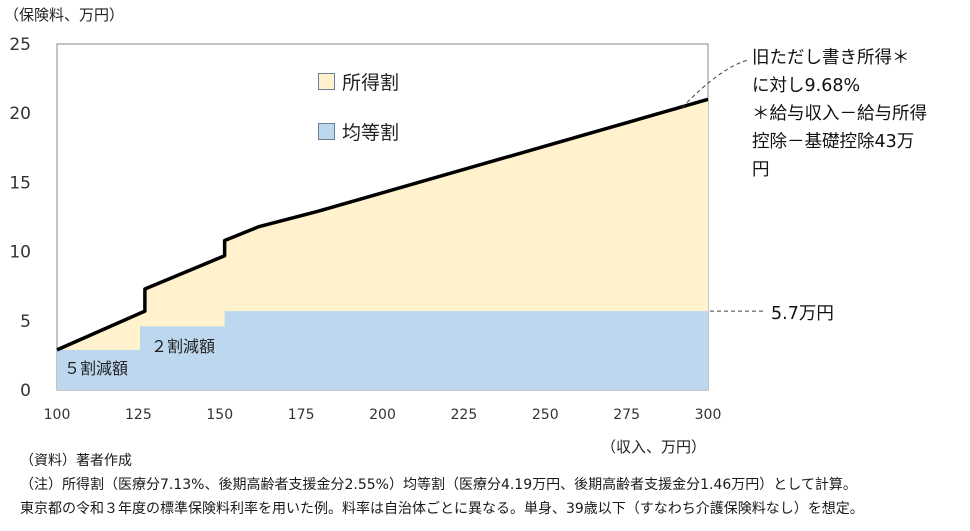 This screenshot has height=531, width=970. I want to click on y-tick-label: 15, so click(20, 183).